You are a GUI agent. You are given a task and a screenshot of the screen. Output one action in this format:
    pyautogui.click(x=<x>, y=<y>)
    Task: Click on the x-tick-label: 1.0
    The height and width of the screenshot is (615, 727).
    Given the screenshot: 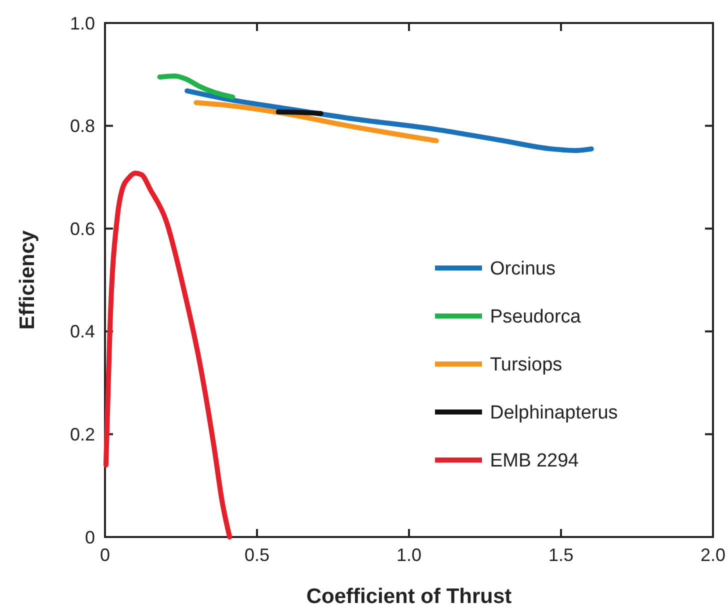 What is the action you would take?
    pyautogui.click(x=409, y=555)
    